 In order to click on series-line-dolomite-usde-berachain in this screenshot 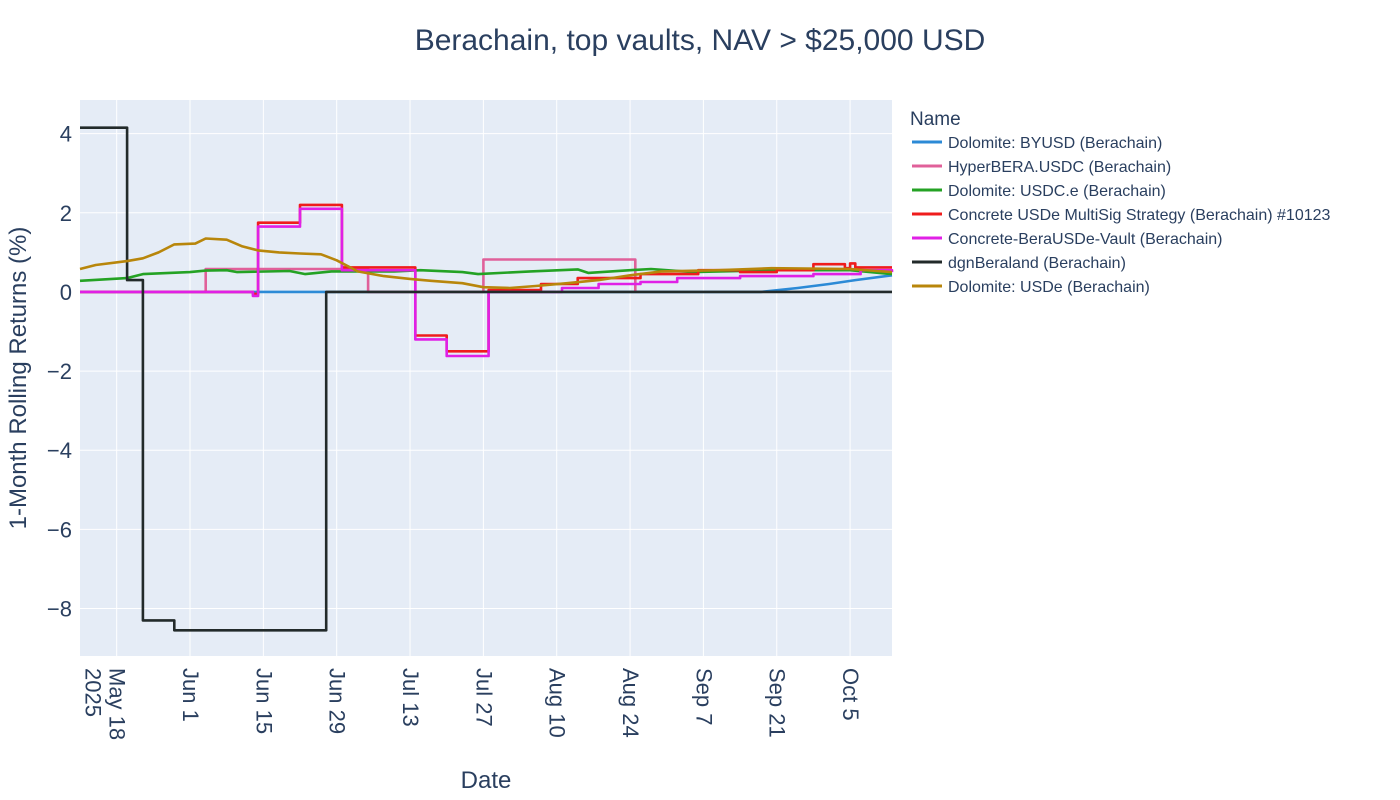, I will do `click(486, 263)`.